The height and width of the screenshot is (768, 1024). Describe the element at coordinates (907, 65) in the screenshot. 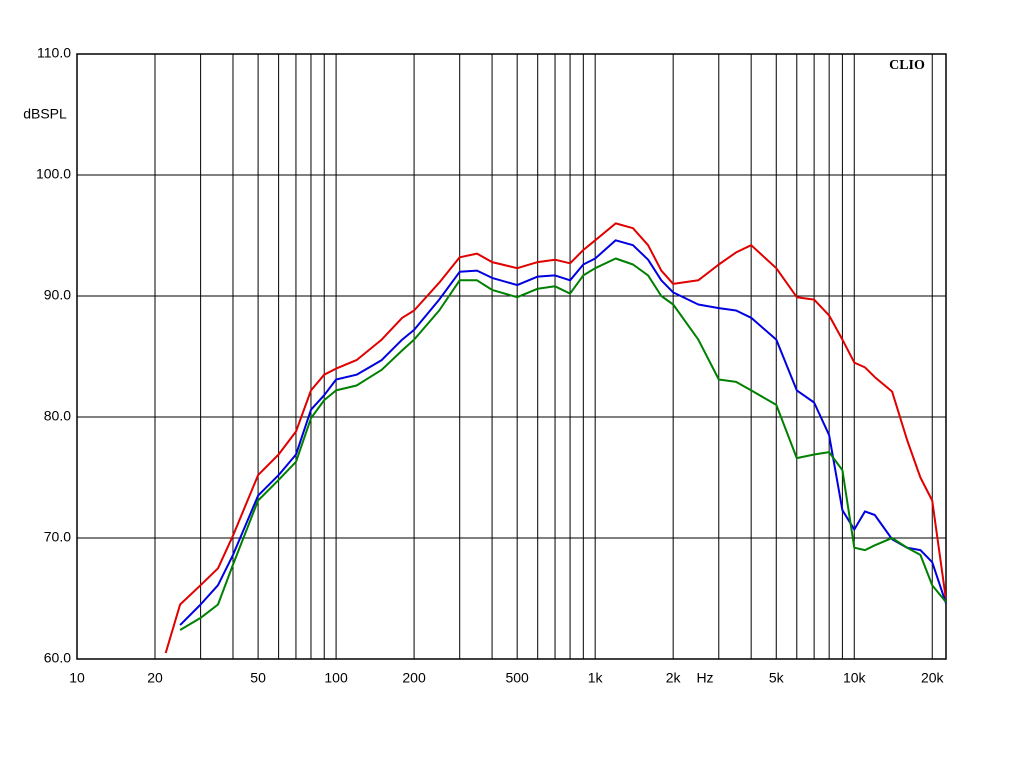

I see `annotation: CLIO` at that location.